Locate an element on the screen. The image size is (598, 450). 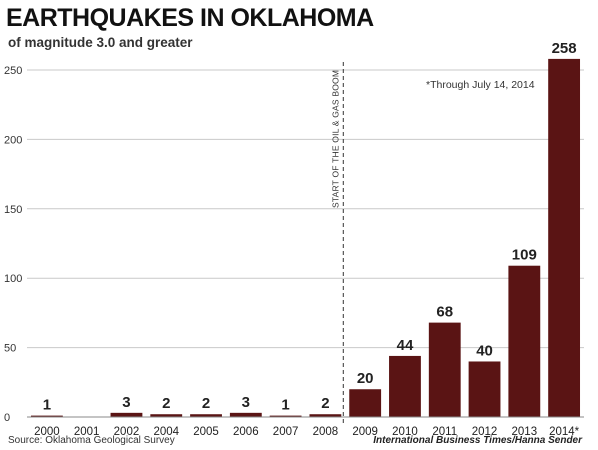
x-tick-label: 2010 is located at coordinates (405, 432).